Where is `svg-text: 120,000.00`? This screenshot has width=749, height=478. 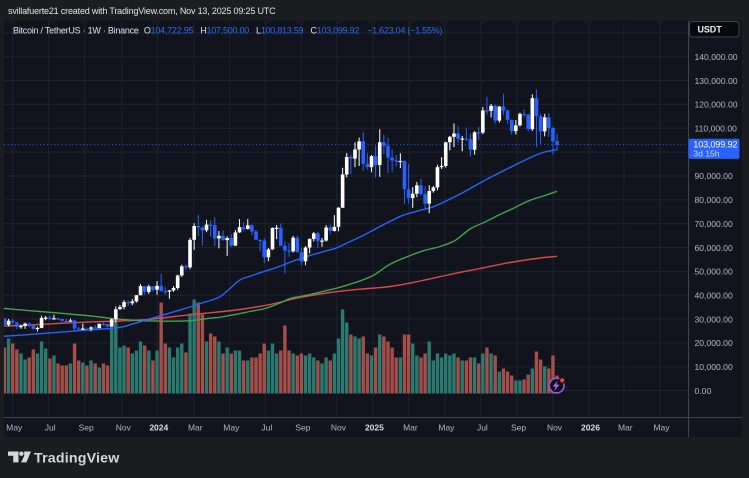
svg-text: 120,000.00 is located at coordinates (716, 105).